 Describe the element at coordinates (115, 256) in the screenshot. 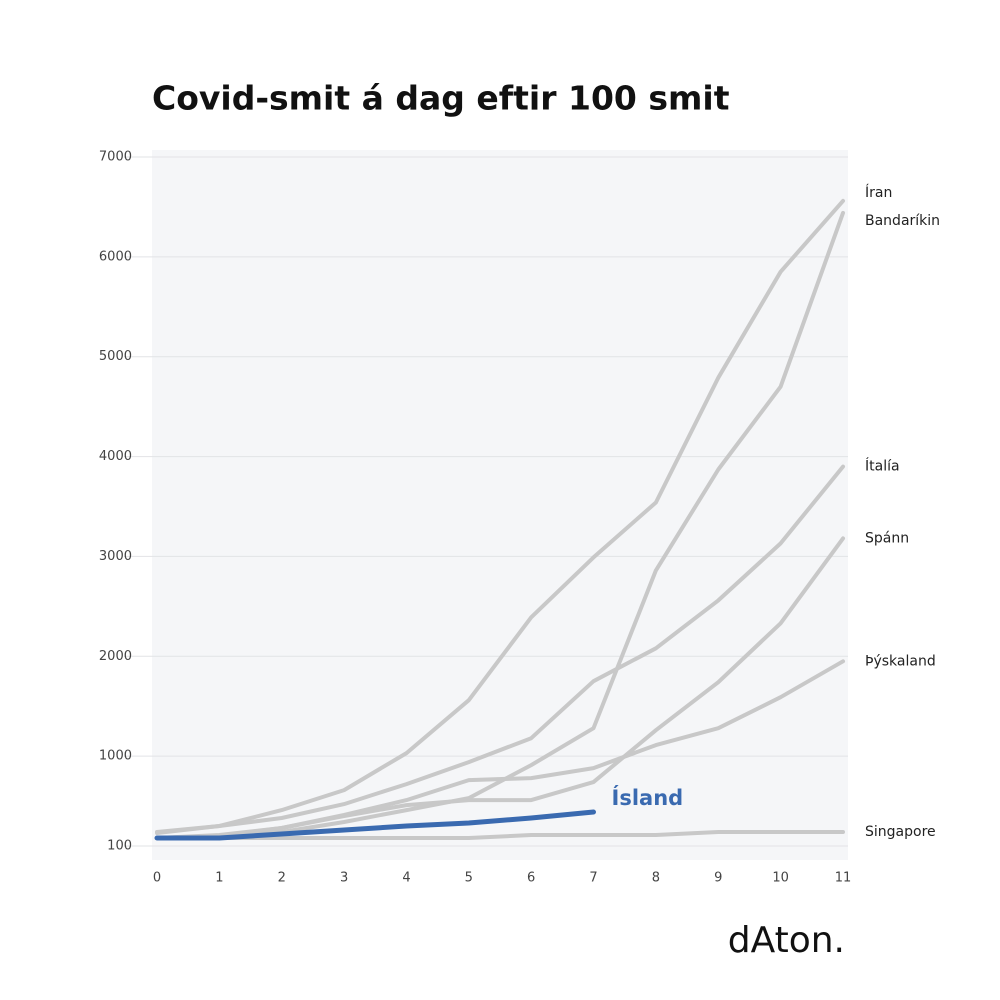

I see `y-tick-label: 6000` at that location.